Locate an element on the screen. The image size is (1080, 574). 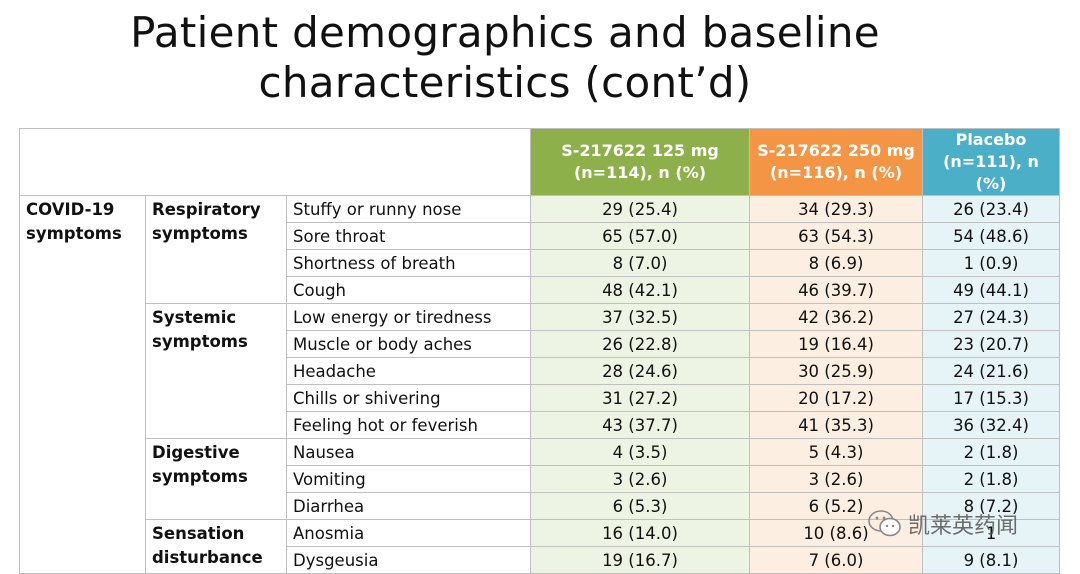
value-cell-250mg: 41 (35.3) is located at coordinates (836, 425).